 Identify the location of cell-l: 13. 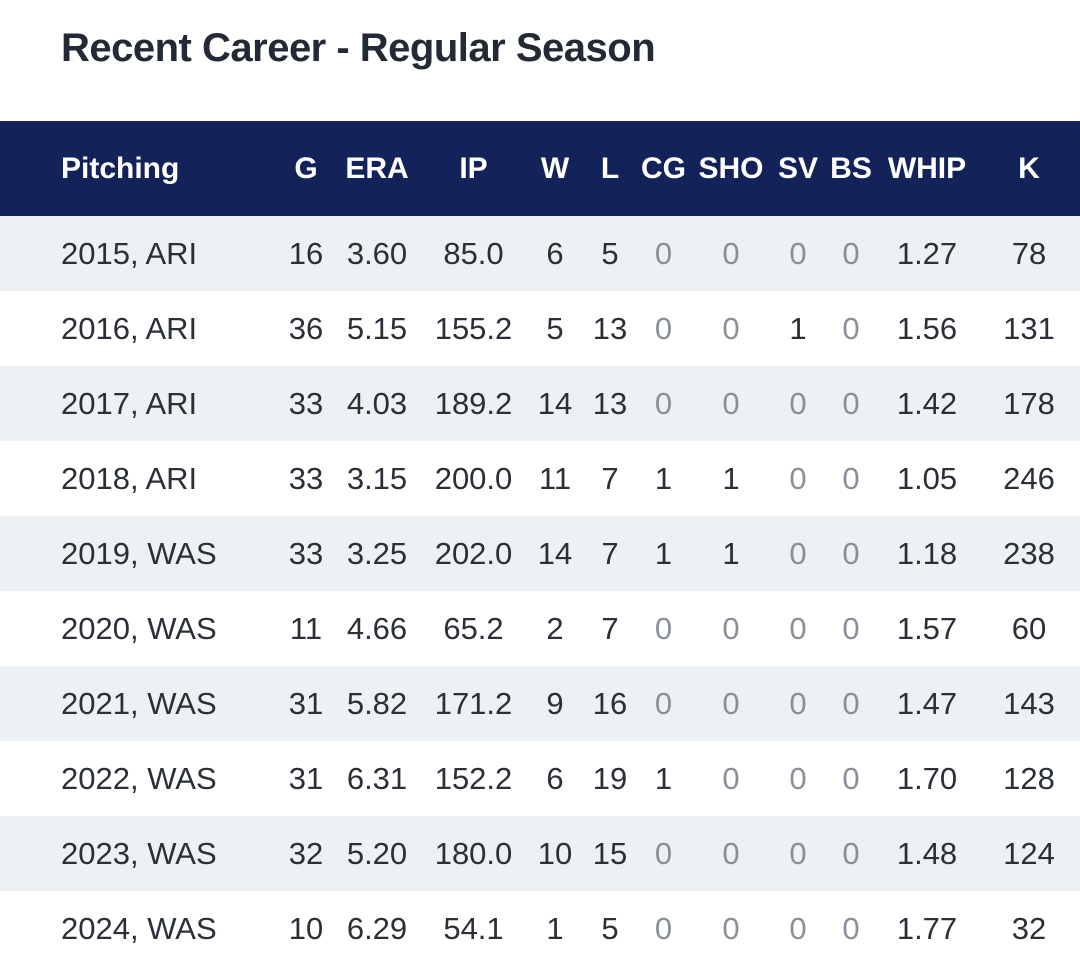
(610, 403).